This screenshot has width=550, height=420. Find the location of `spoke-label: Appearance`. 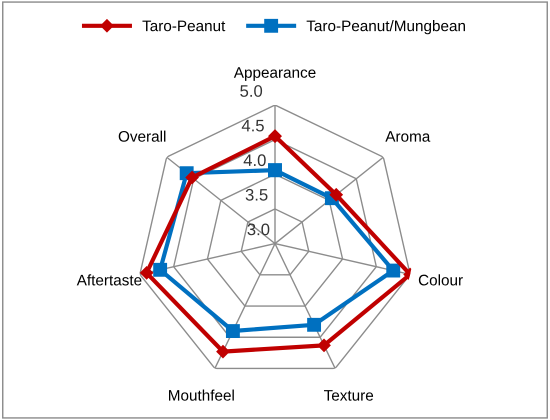

spoke-label: Appearance is located at coordinates (275, 74).